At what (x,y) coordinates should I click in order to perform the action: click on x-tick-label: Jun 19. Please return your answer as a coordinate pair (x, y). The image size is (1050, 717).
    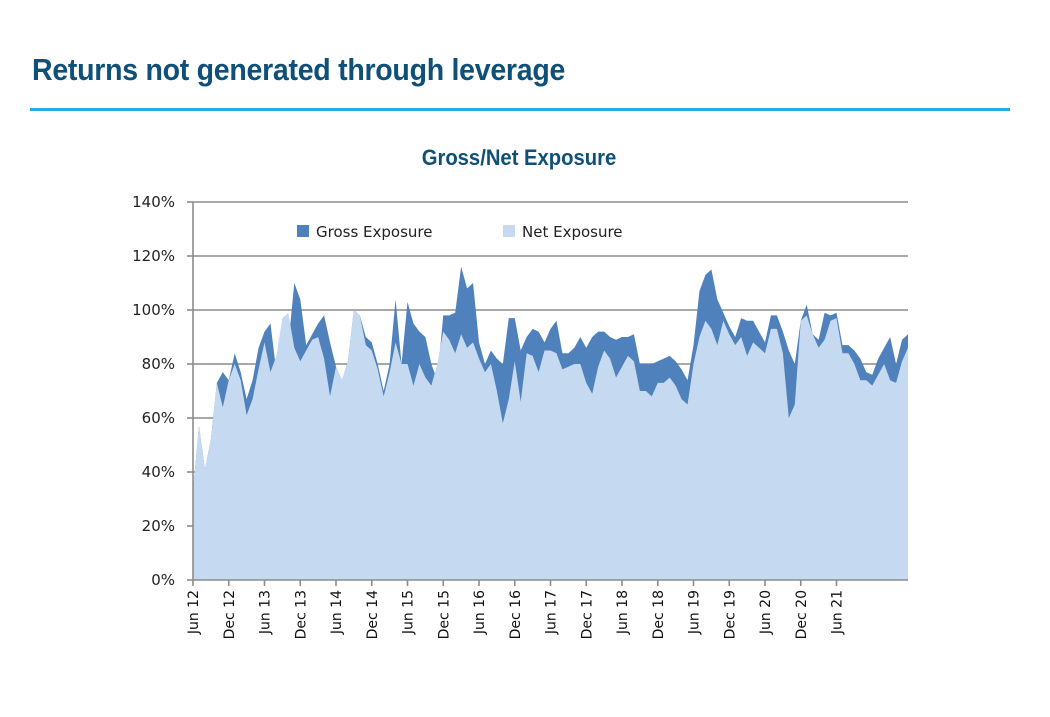
    Looking at the image, I should click on (695, 612).